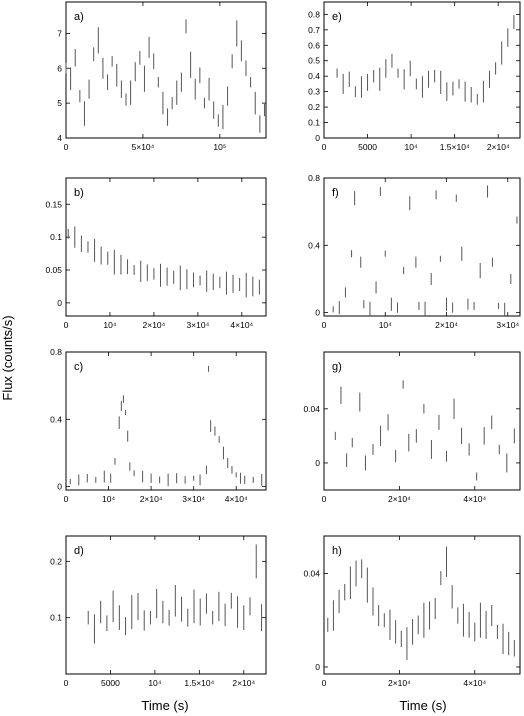  Describe the element at coordinates (110, 683) in the screenshot. I see `x-tick-label-d-1: 5000` at that location.